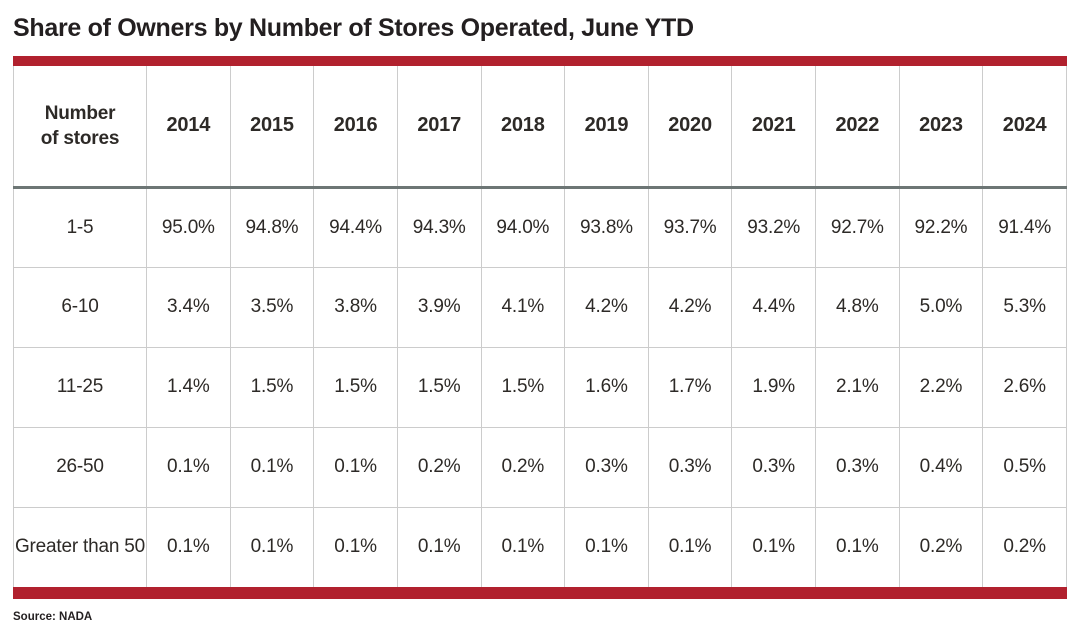 The image size is (1080, 641). Describe the element at coordinates (540, 593) in the screenshot. I see `bottom-accent-bar` at that location.